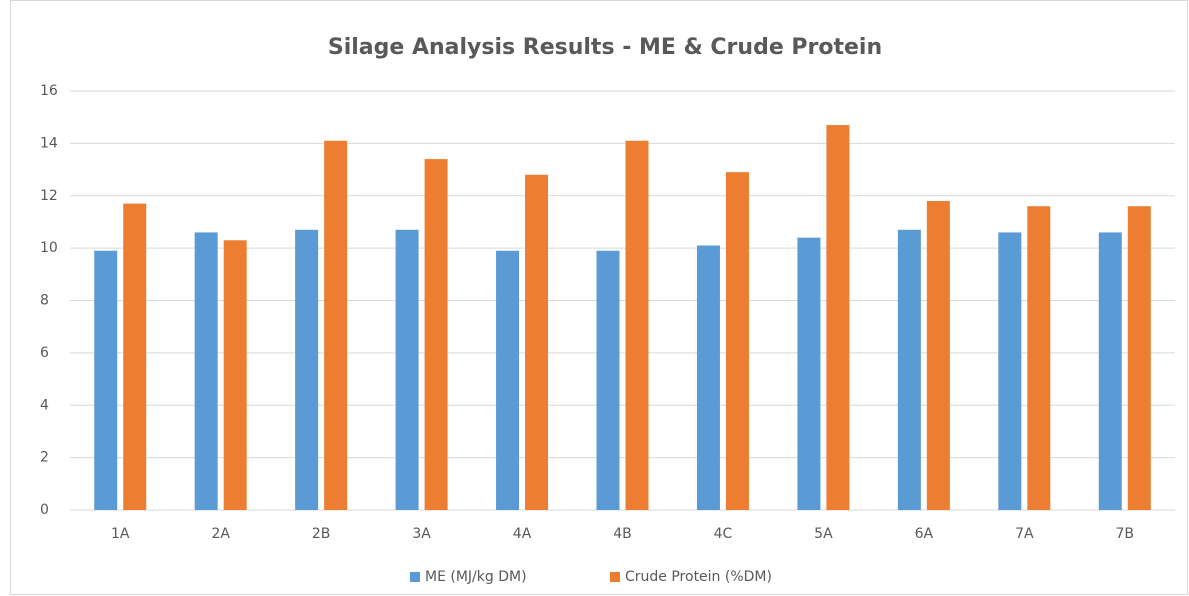 Image resolution: width=1189 pixels, height=596 pixels. What do you see at coordinates (622, 534) in the screenshot?
I see `x-tick-label: 4B` at bounding box center [622, 534].